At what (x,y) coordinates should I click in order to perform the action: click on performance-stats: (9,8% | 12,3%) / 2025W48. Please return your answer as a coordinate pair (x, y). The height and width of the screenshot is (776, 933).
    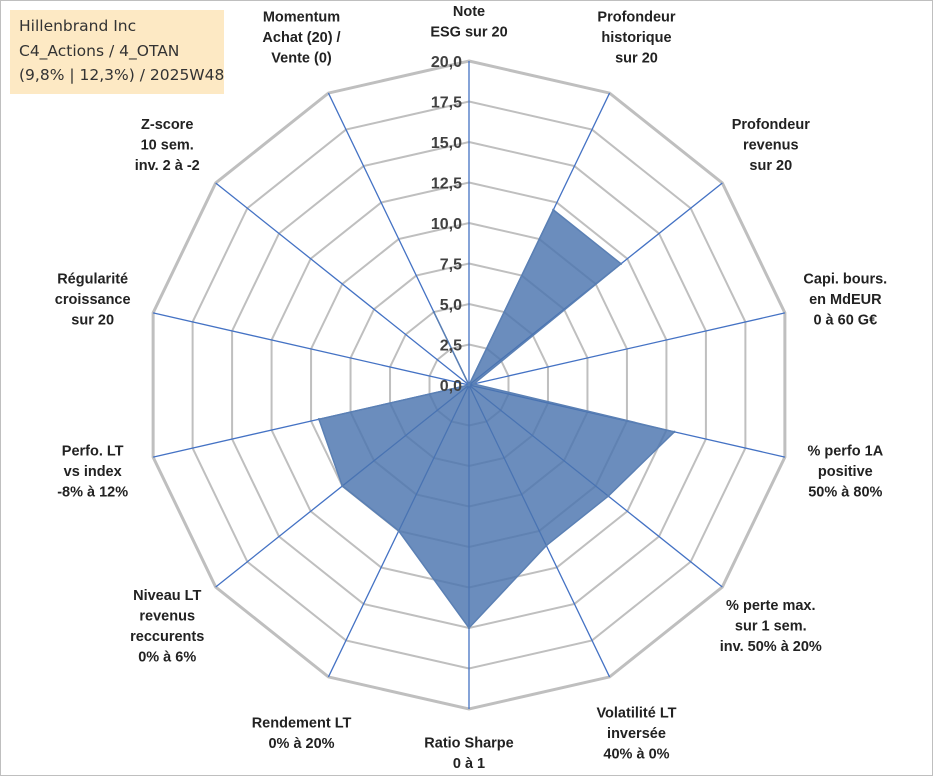
    Looking at the image, I should click on (122, 75).